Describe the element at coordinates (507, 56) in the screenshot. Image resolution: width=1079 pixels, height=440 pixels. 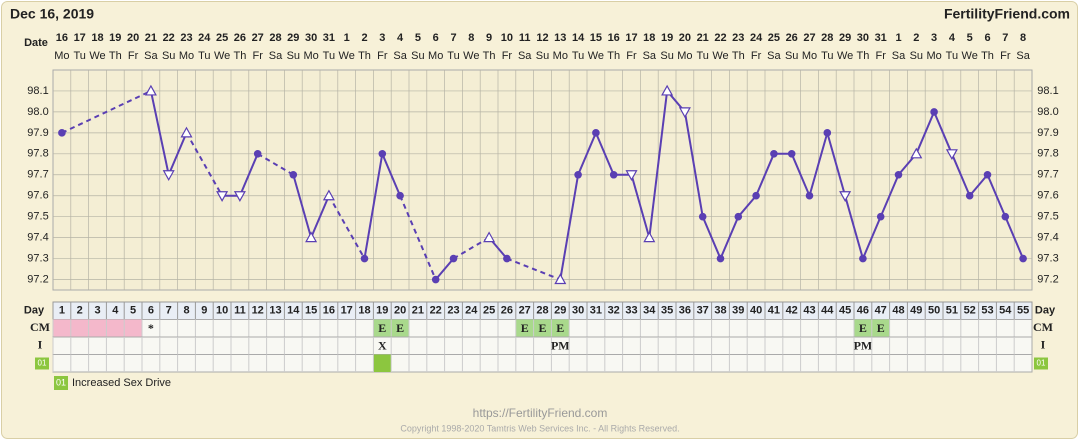
I see `weekday-label: Fr` at that location.